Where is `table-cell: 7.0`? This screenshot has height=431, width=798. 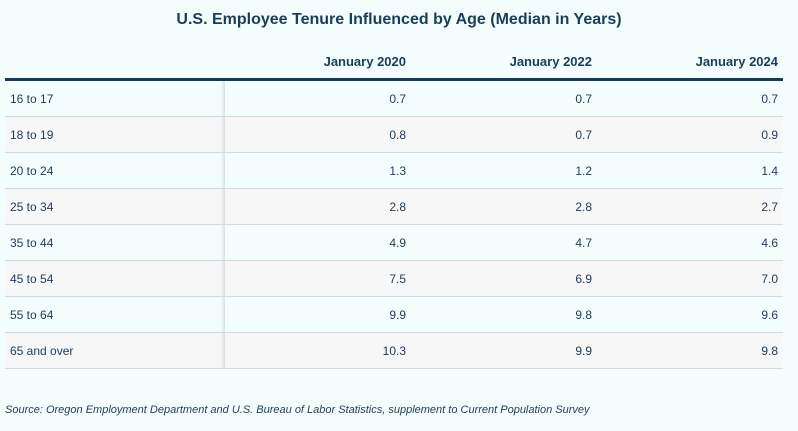 table-cell: 7.0 is located at coordinates (690, 278).